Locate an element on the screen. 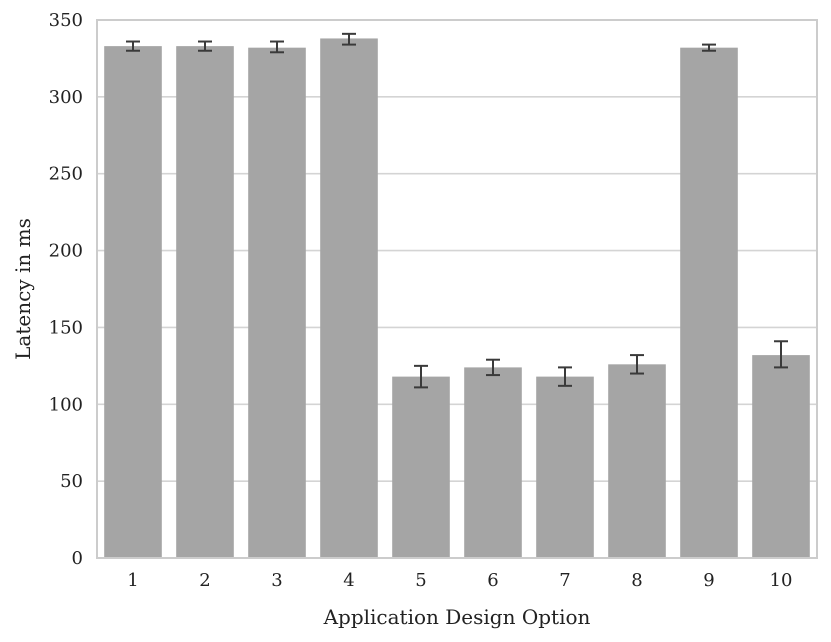 The height and width of the screenshot is (642, 831). y-axis-label: Latency in ms is located at coordinates (23, 289).